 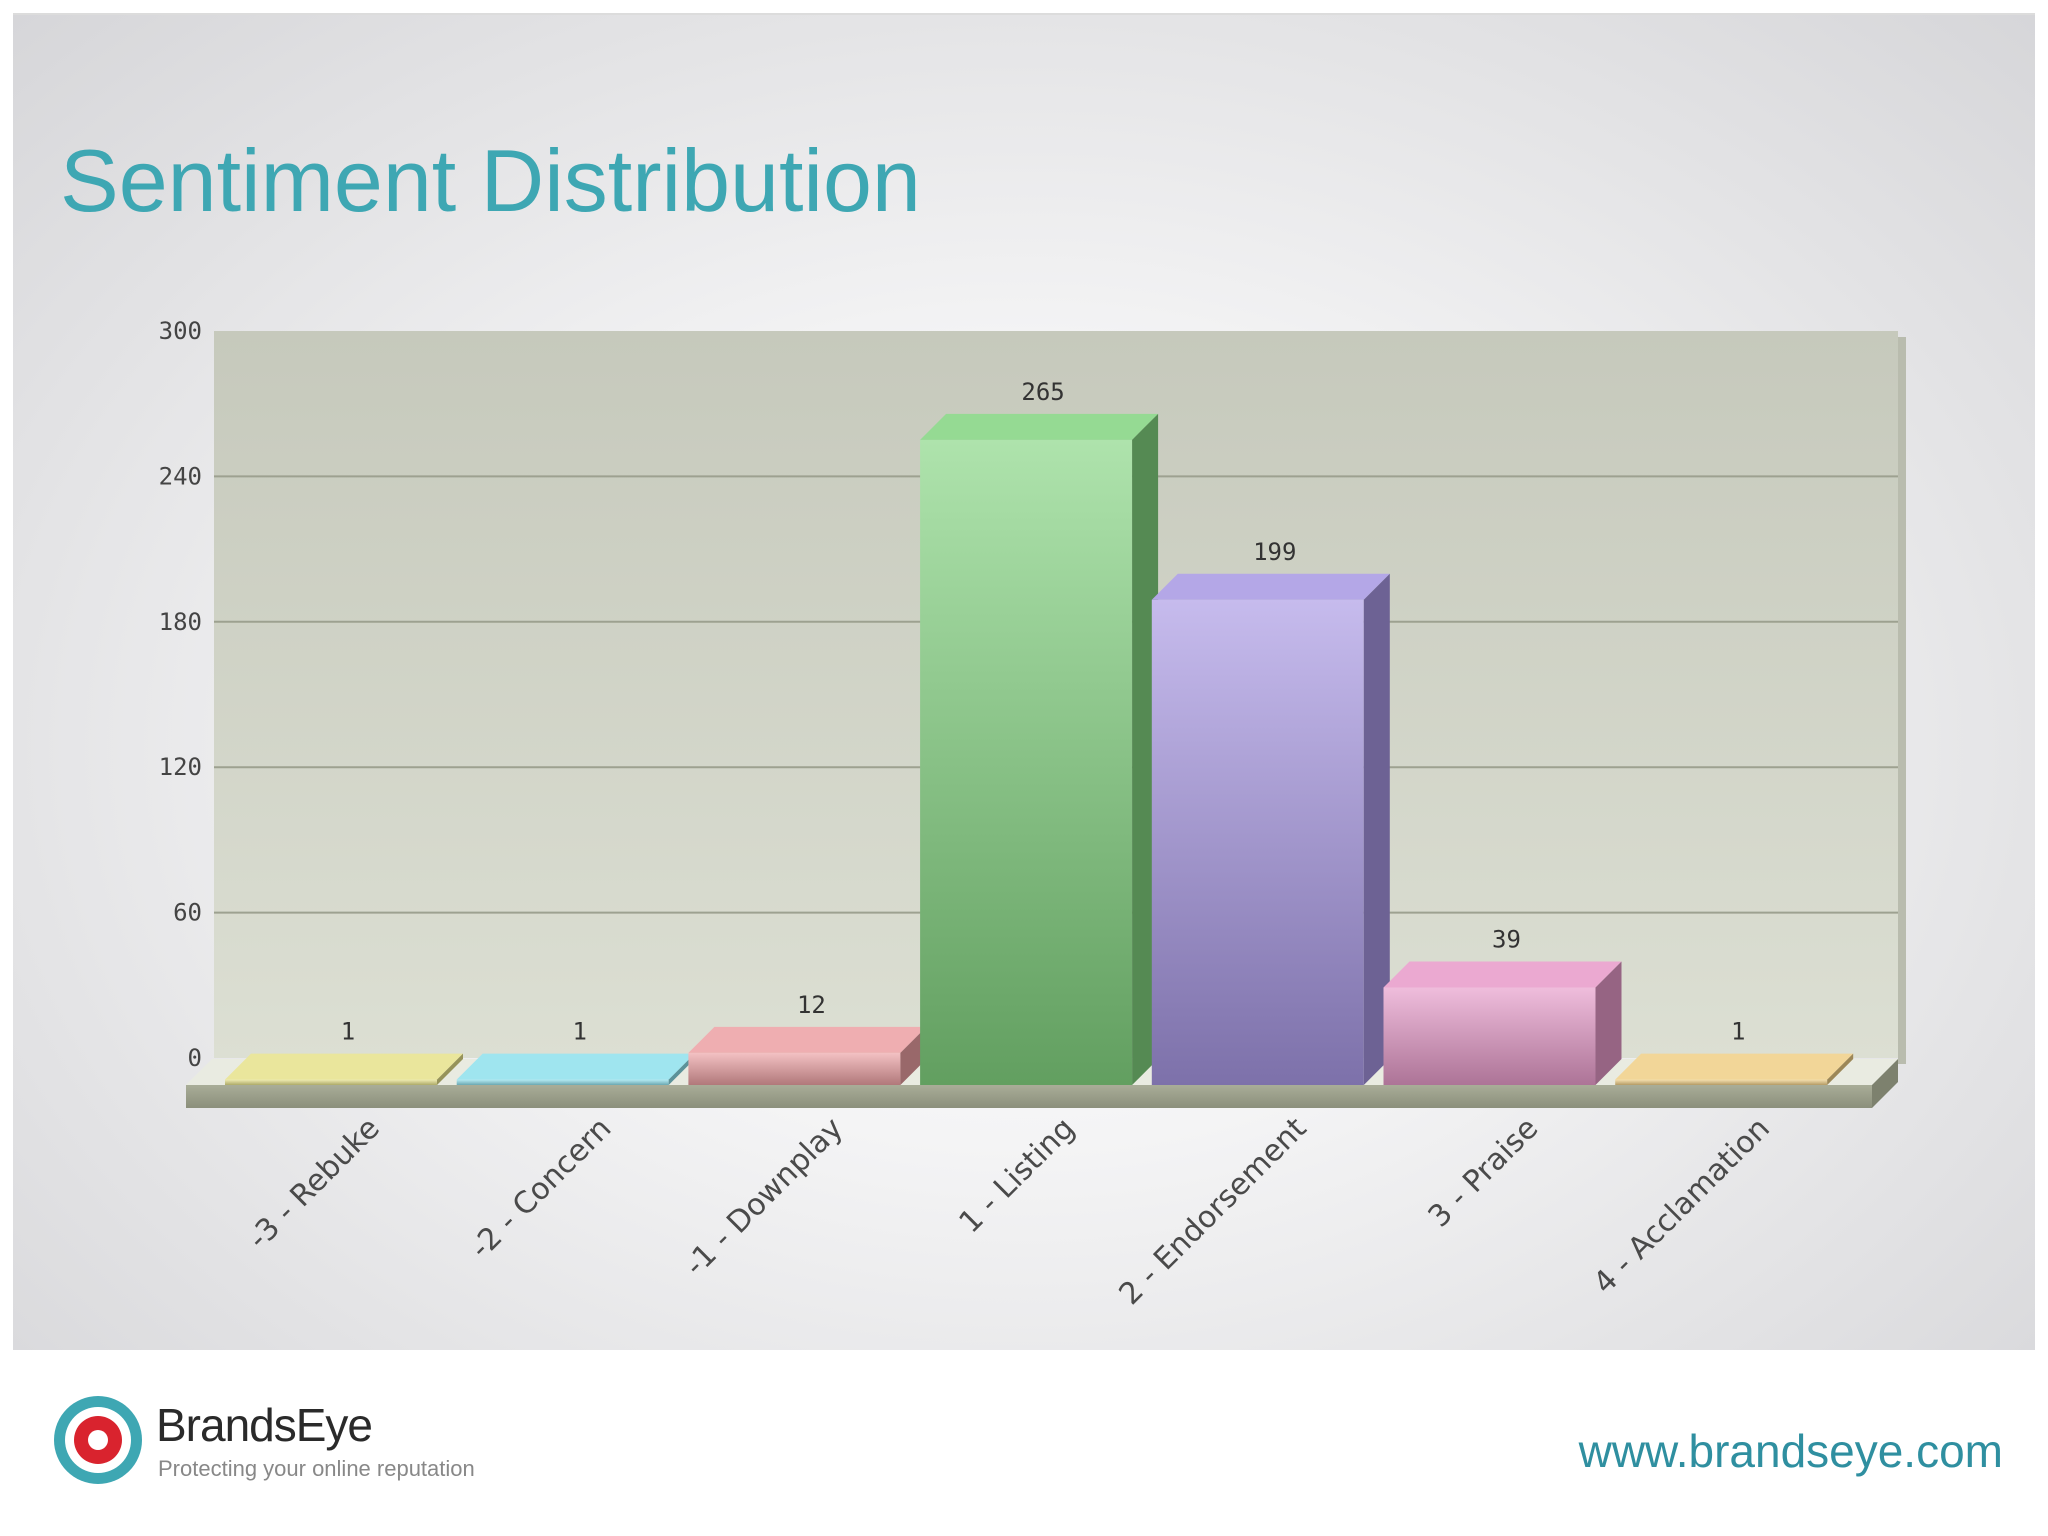 What do you see at coordinates (1902, 700) in the screenshot?
I see `plot-wall-edge` at bounding box center [1902, 700].